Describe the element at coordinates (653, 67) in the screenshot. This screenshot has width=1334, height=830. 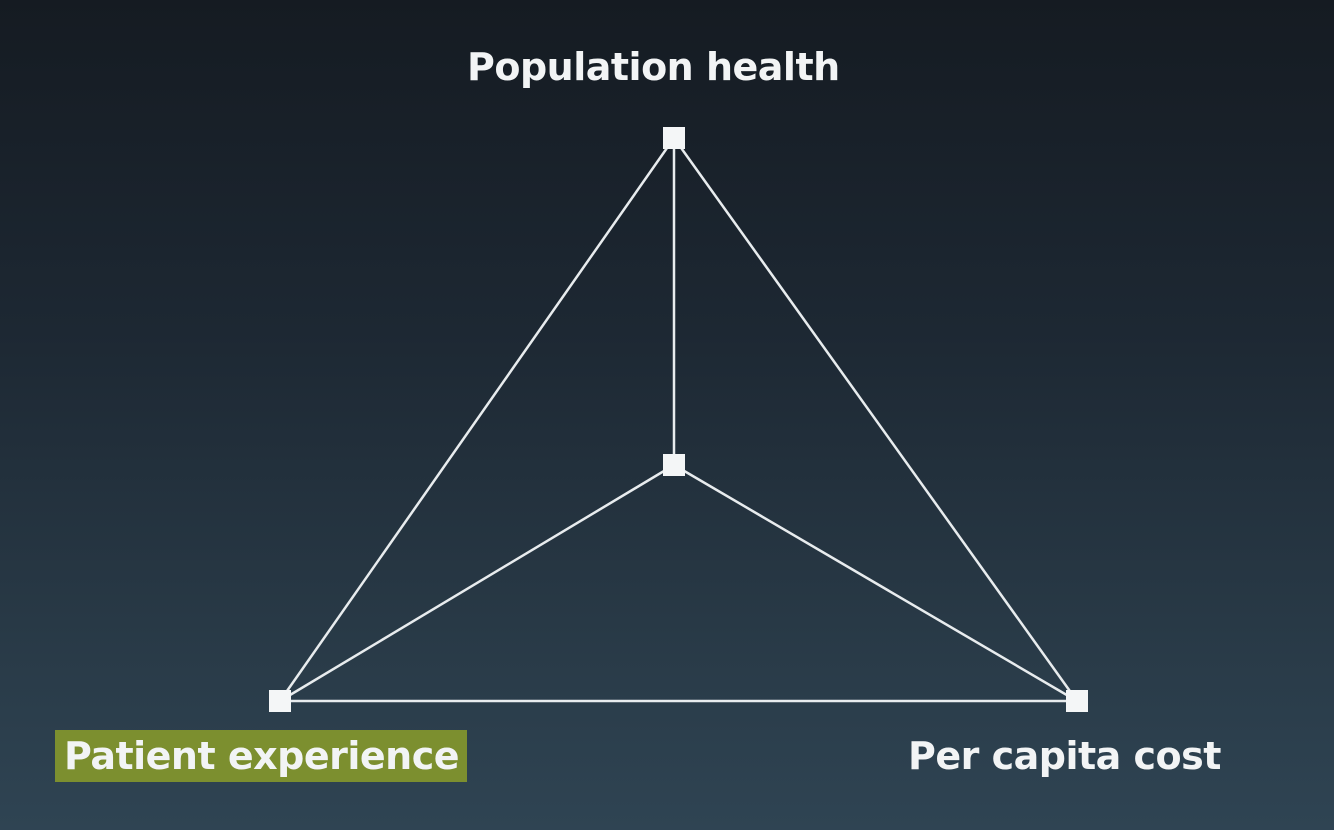
I see `population-health-label: Population health` at that location.